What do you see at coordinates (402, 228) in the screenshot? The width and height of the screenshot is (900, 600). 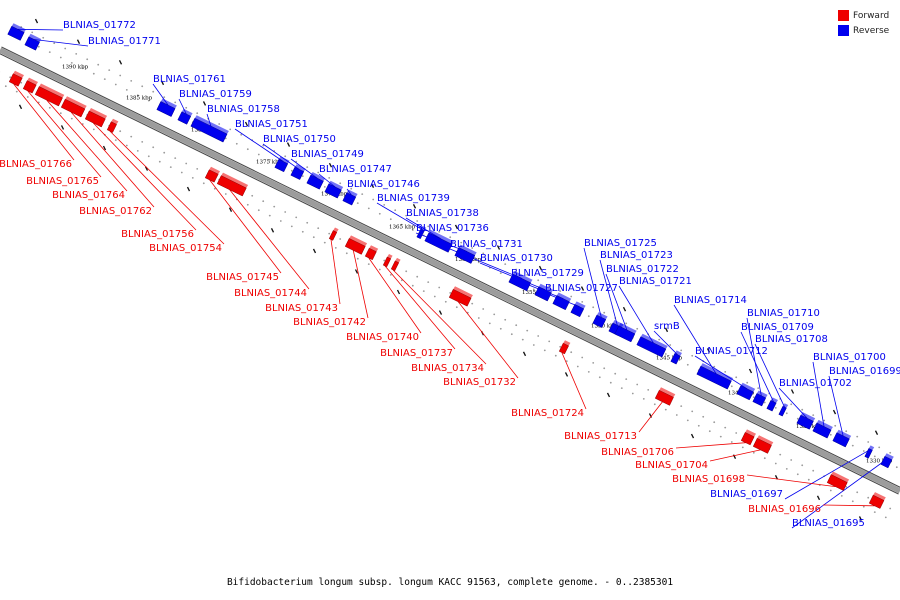 I see `scale-label: 1365 kbp` at bounding box center [402, 228].